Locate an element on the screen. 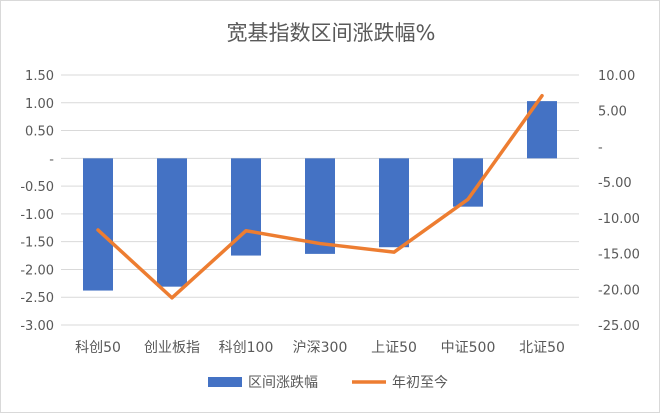 The height and width of the screenshot is (414, 660). category-label: 科创100 is located at coordinates (246, 348).